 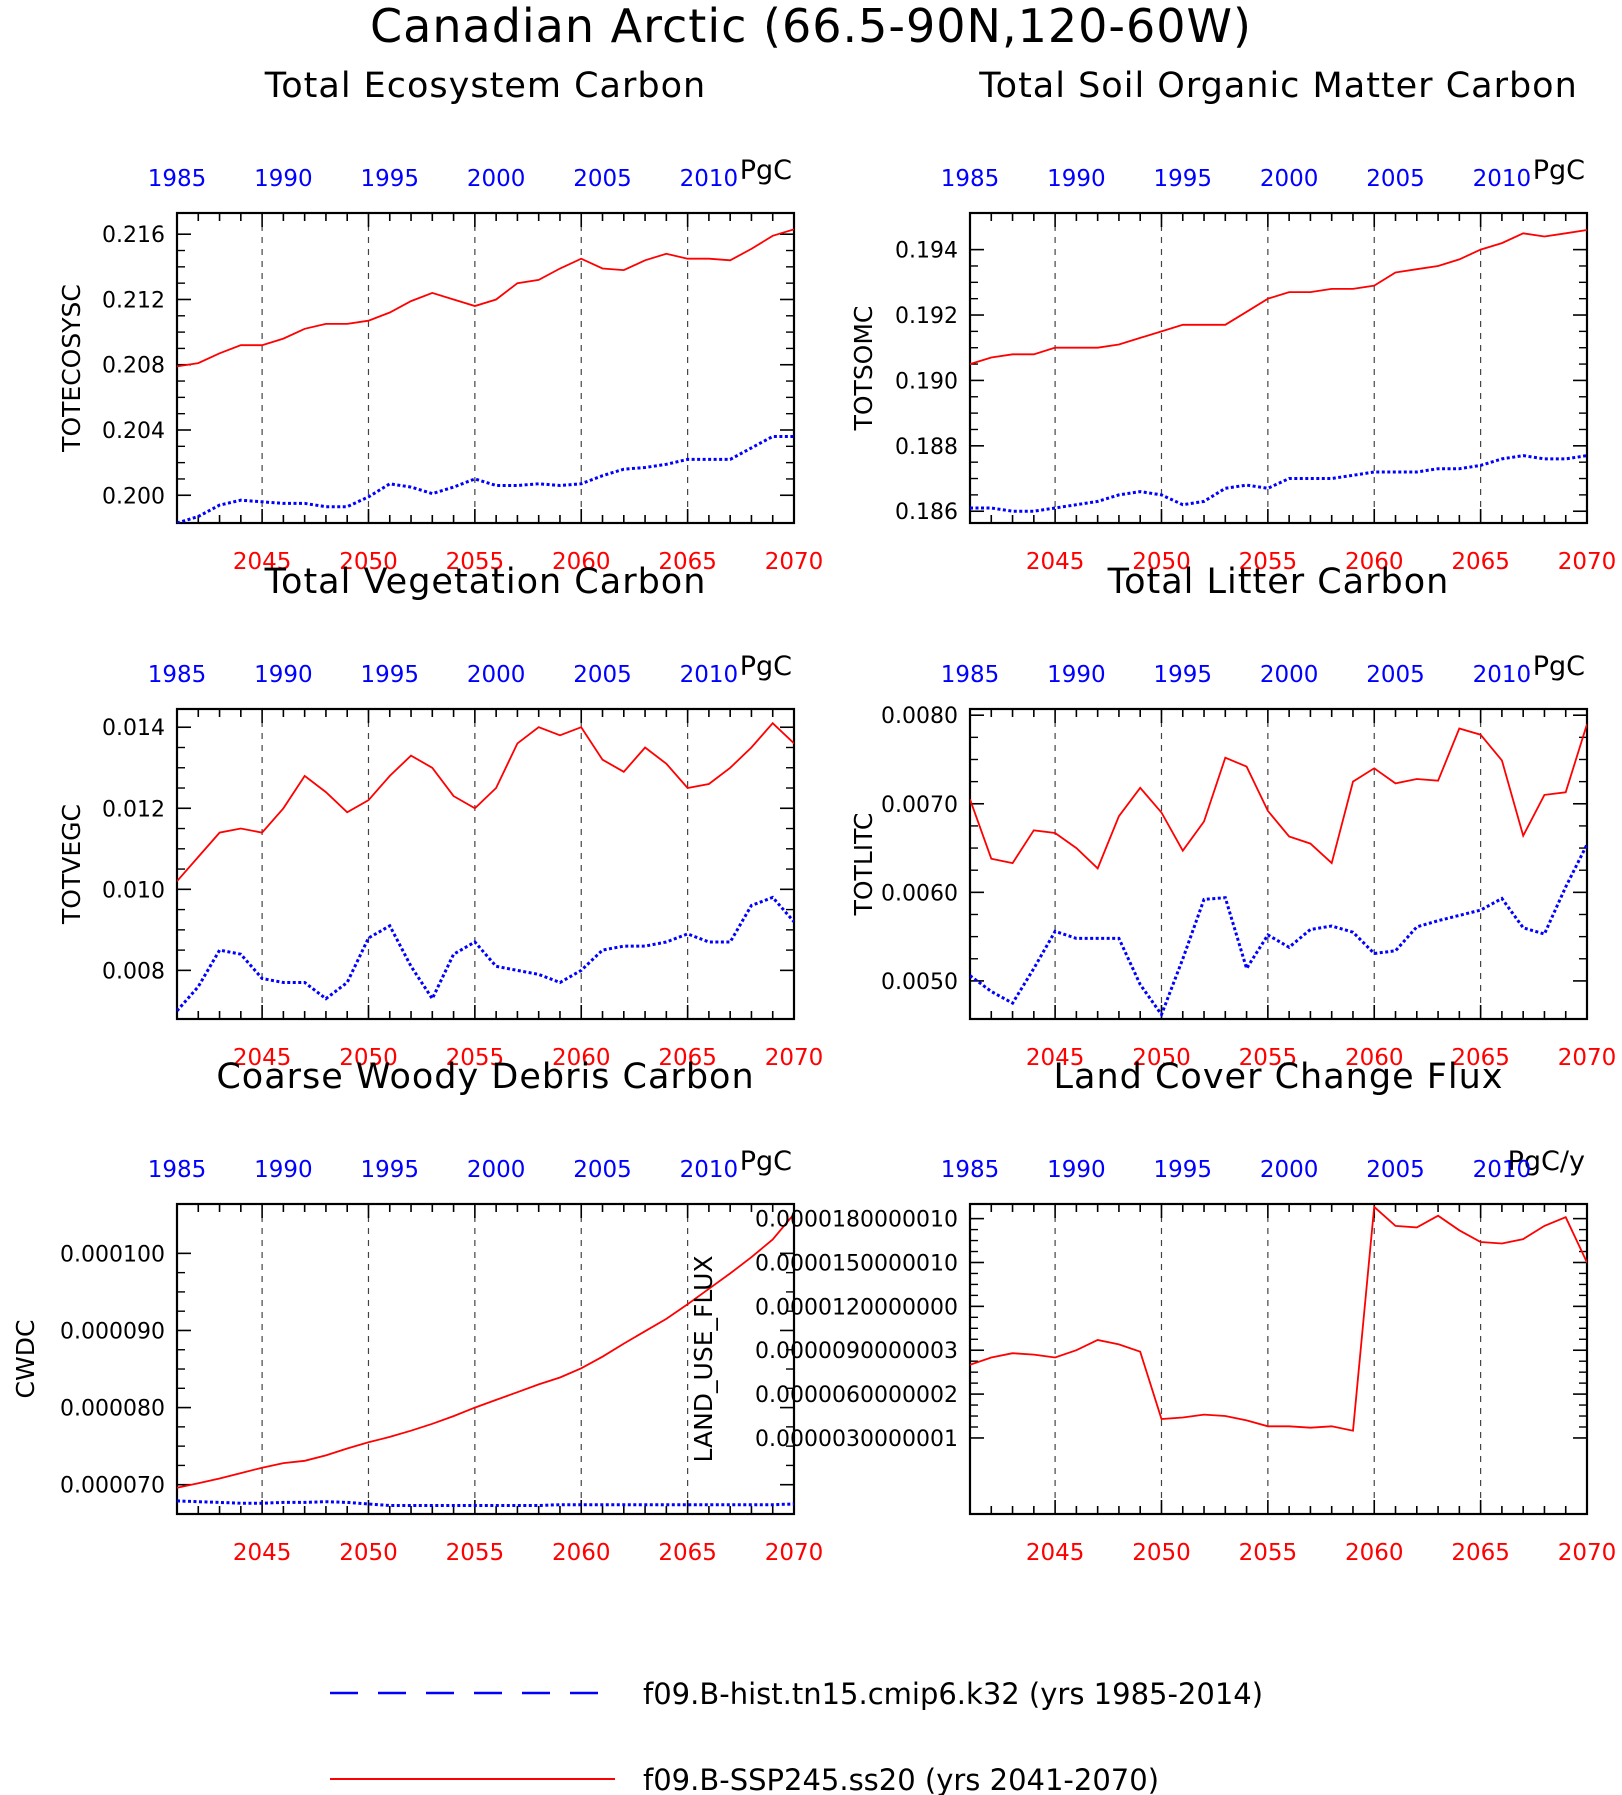 What do you see at coordinates (1546, 1161) in the screenshot?
I see `units-label: PgC/y` at bounding box center [1546, 1161].